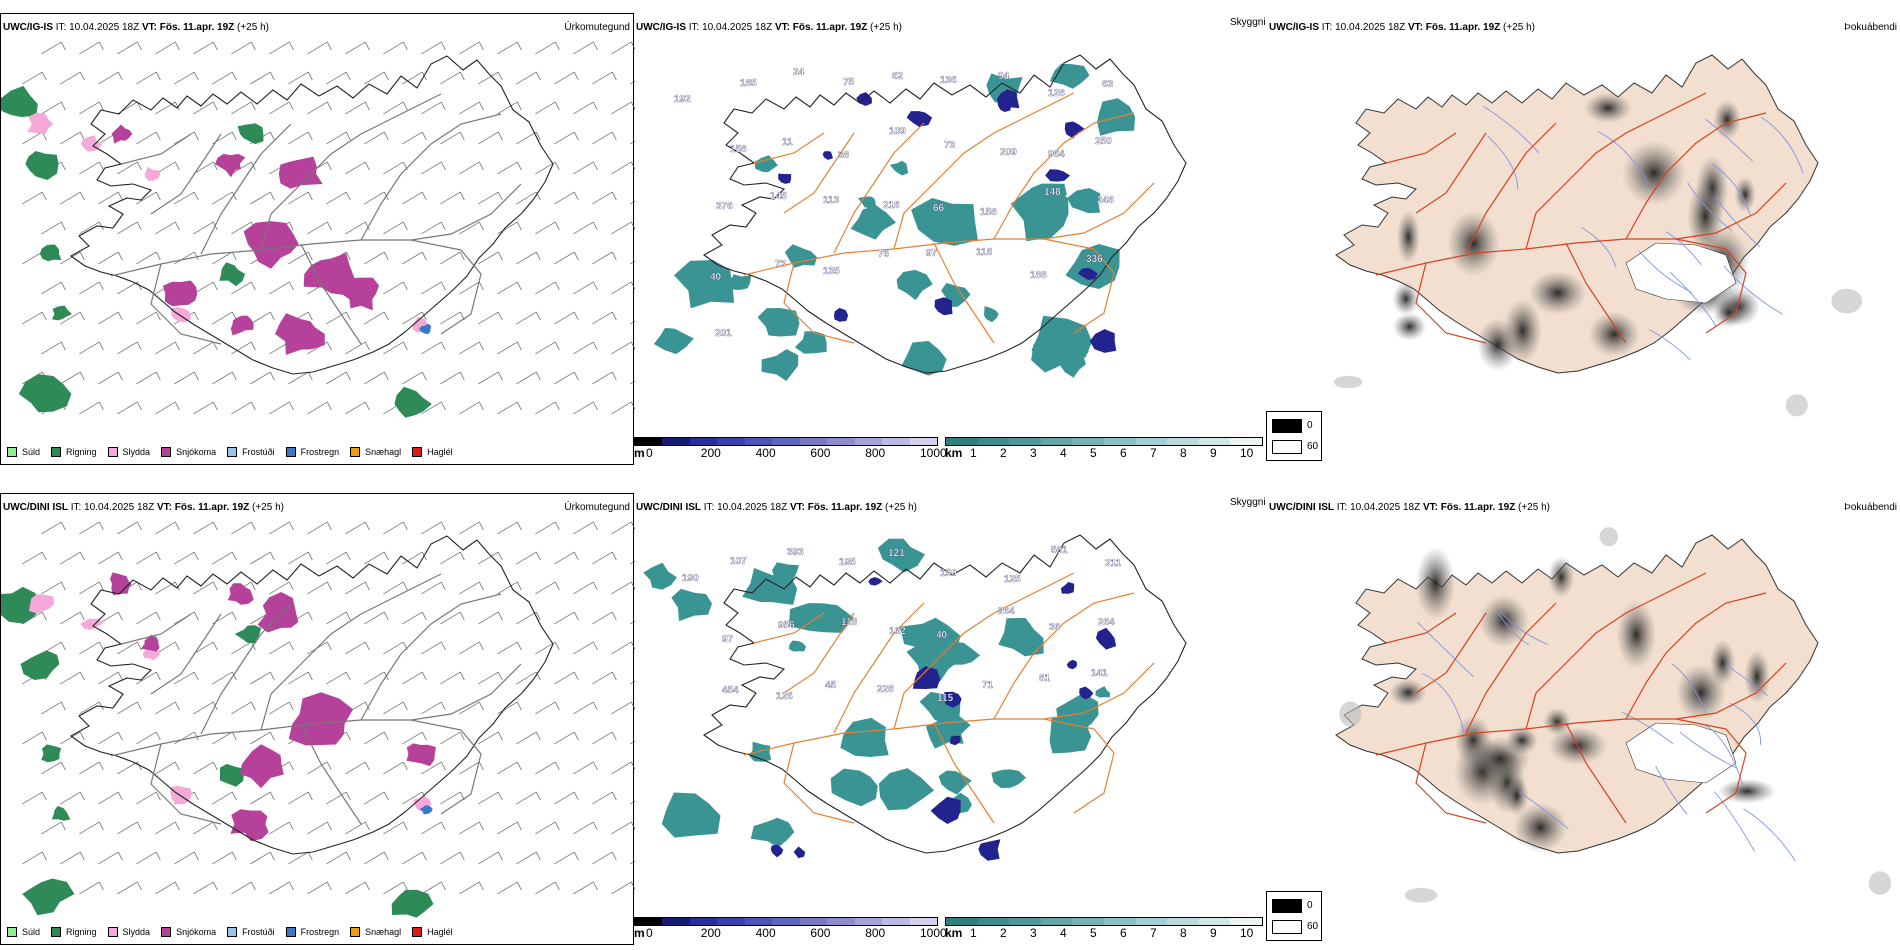  I want to click on legend-label: Snjókoma, so click(196, 932).